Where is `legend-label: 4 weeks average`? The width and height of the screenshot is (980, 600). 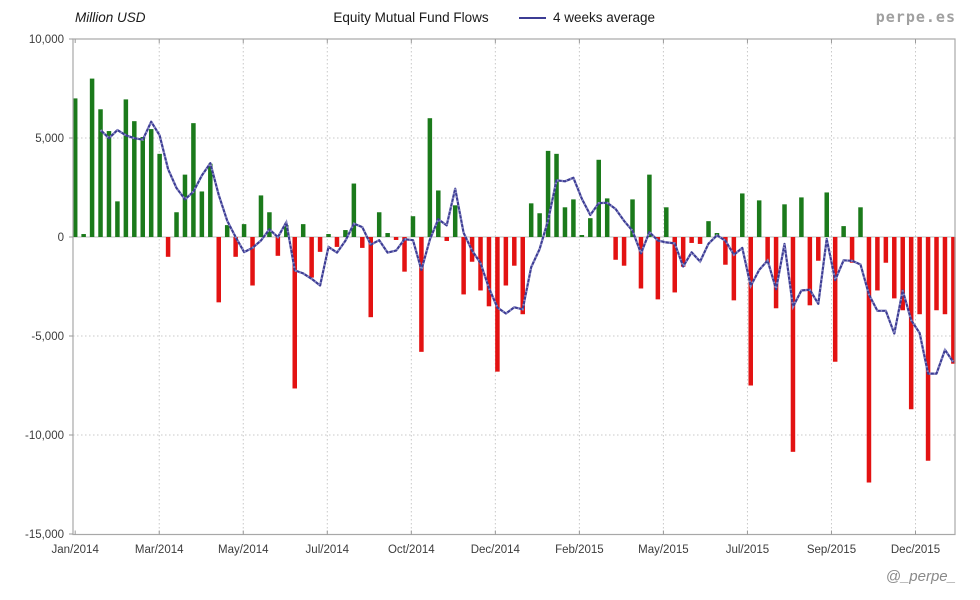
legend-label: 4 weeks average is located at coordinates (604, 17).